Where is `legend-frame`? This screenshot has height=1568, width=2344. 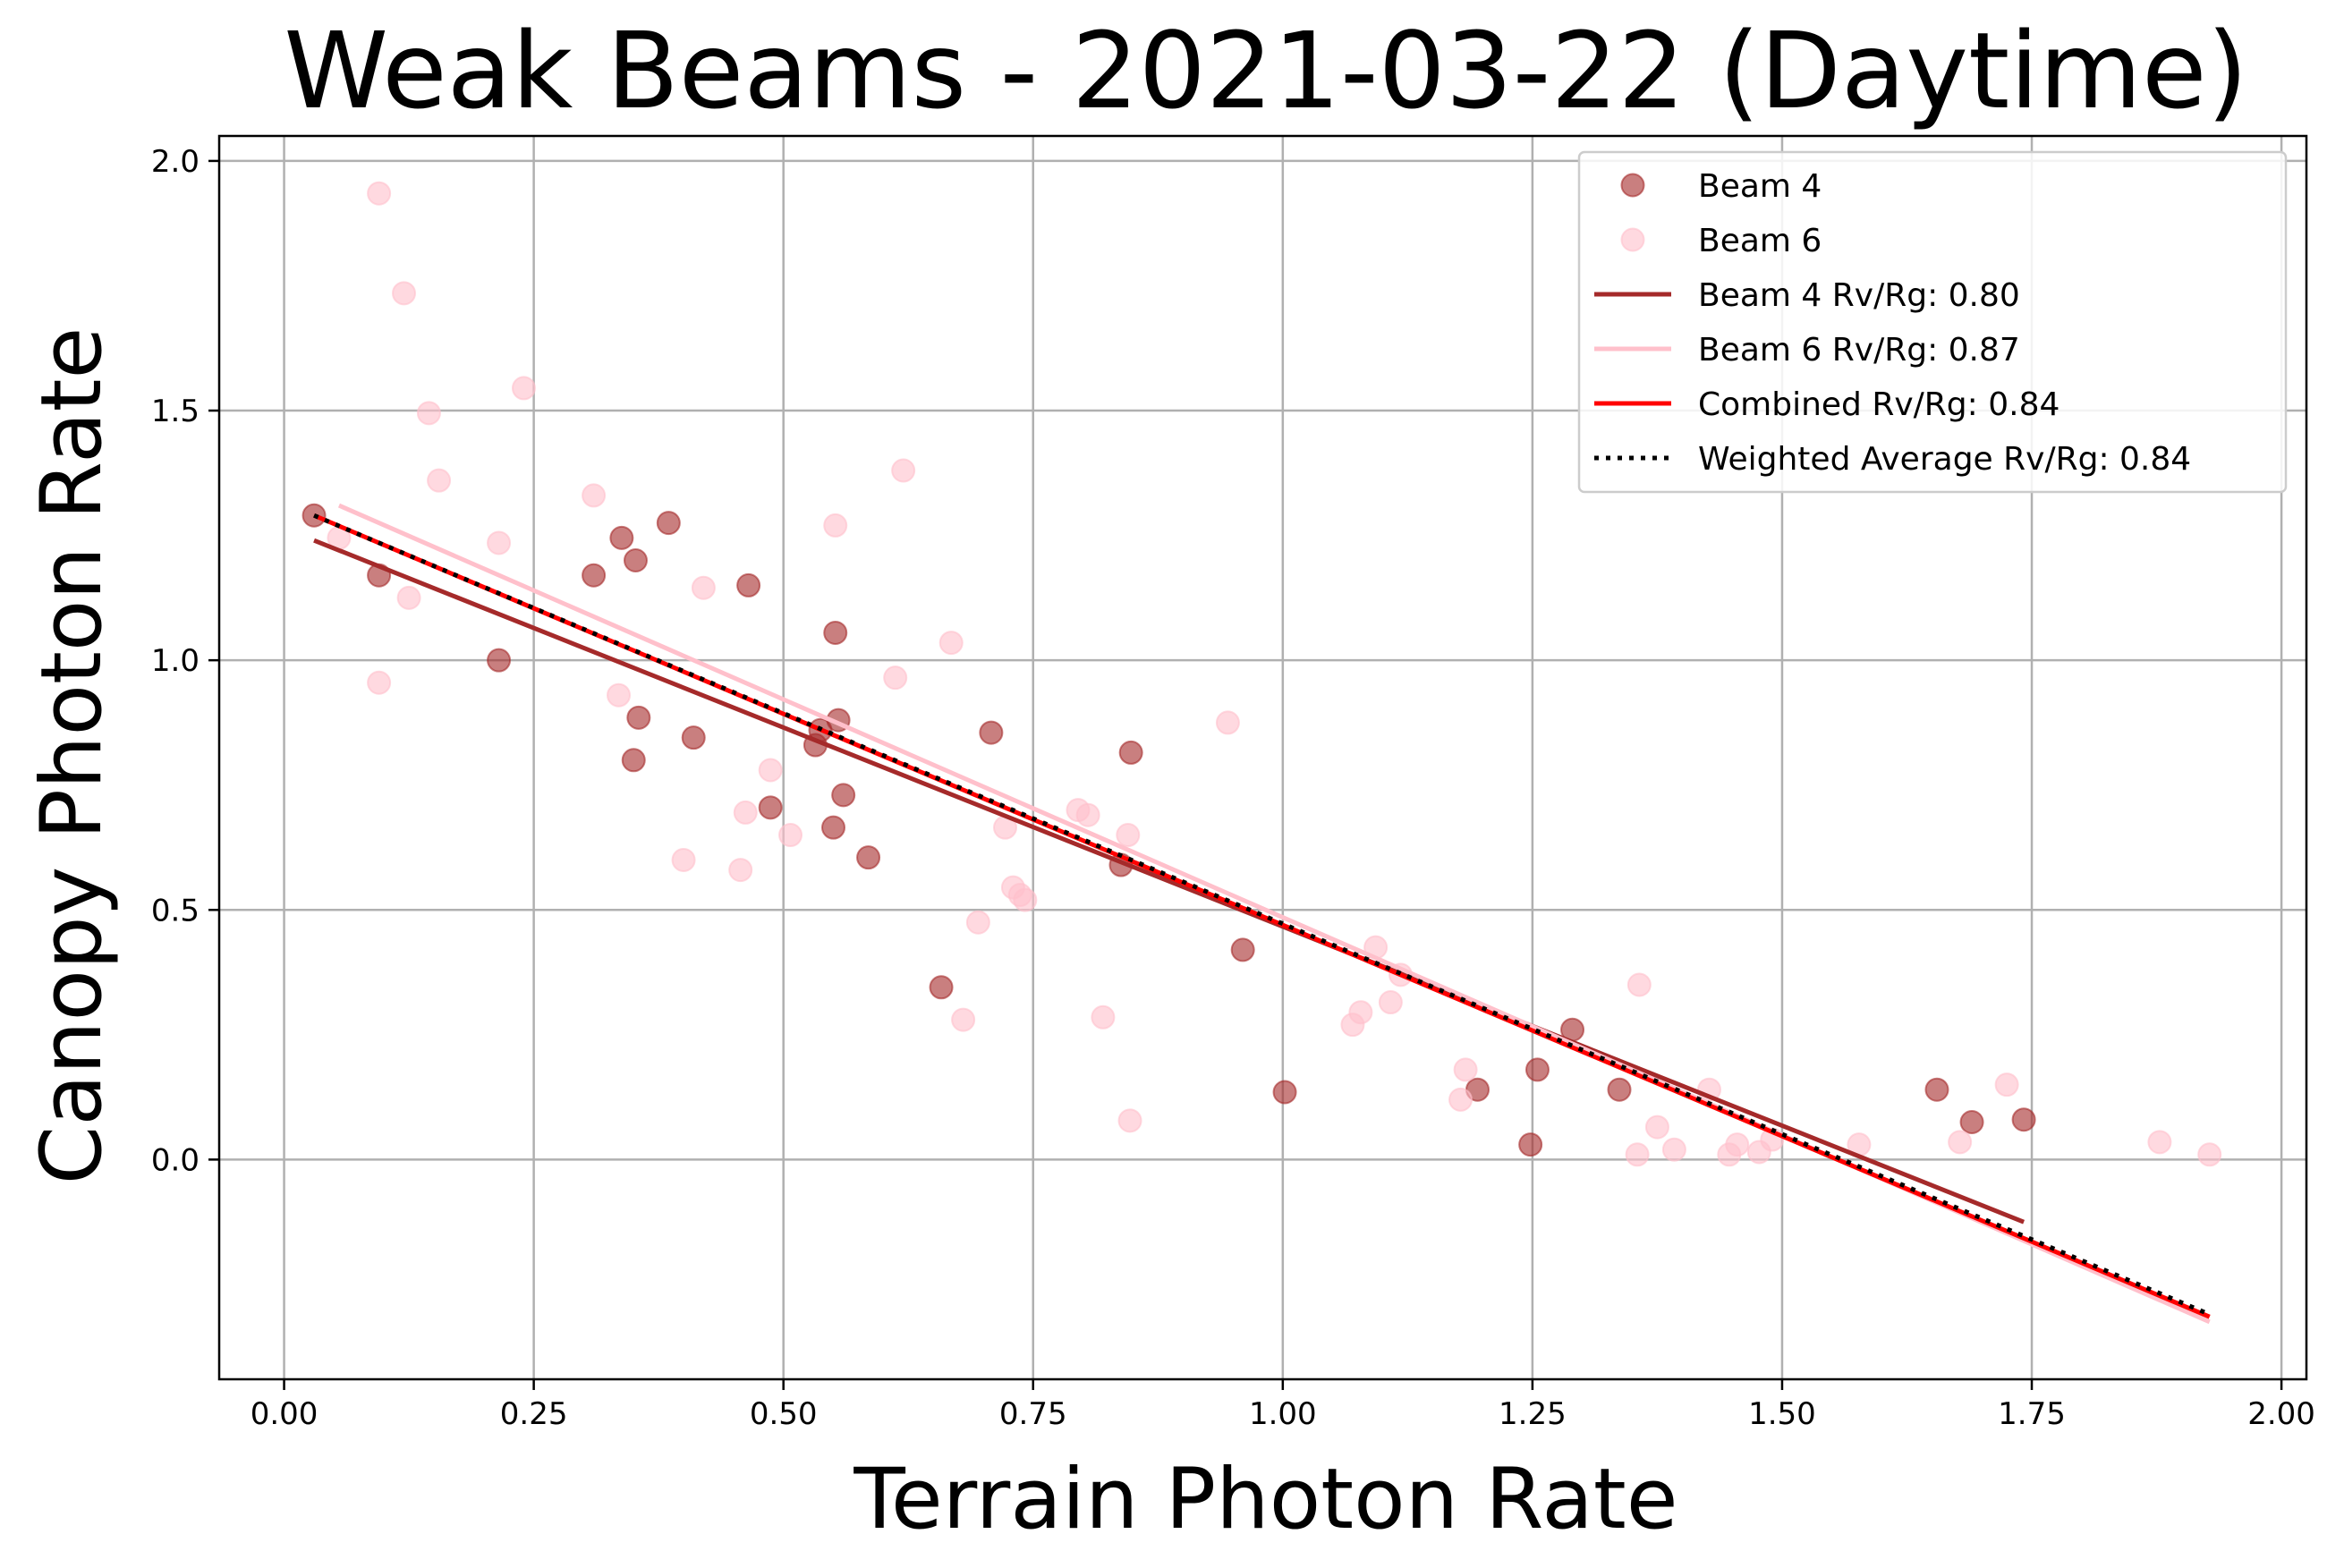 legend-frame is located at coordinates (1933, 322).